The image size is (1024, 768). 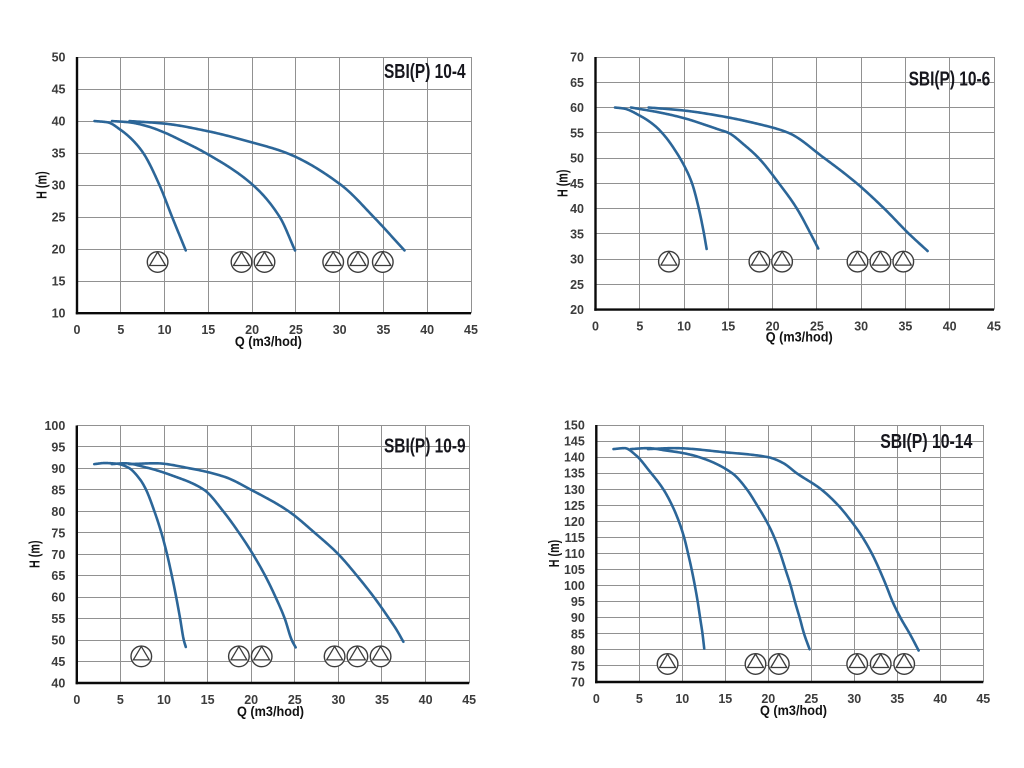 I want to click on svg-text: SBI(P) 10-9, so click(x=425, y=446).